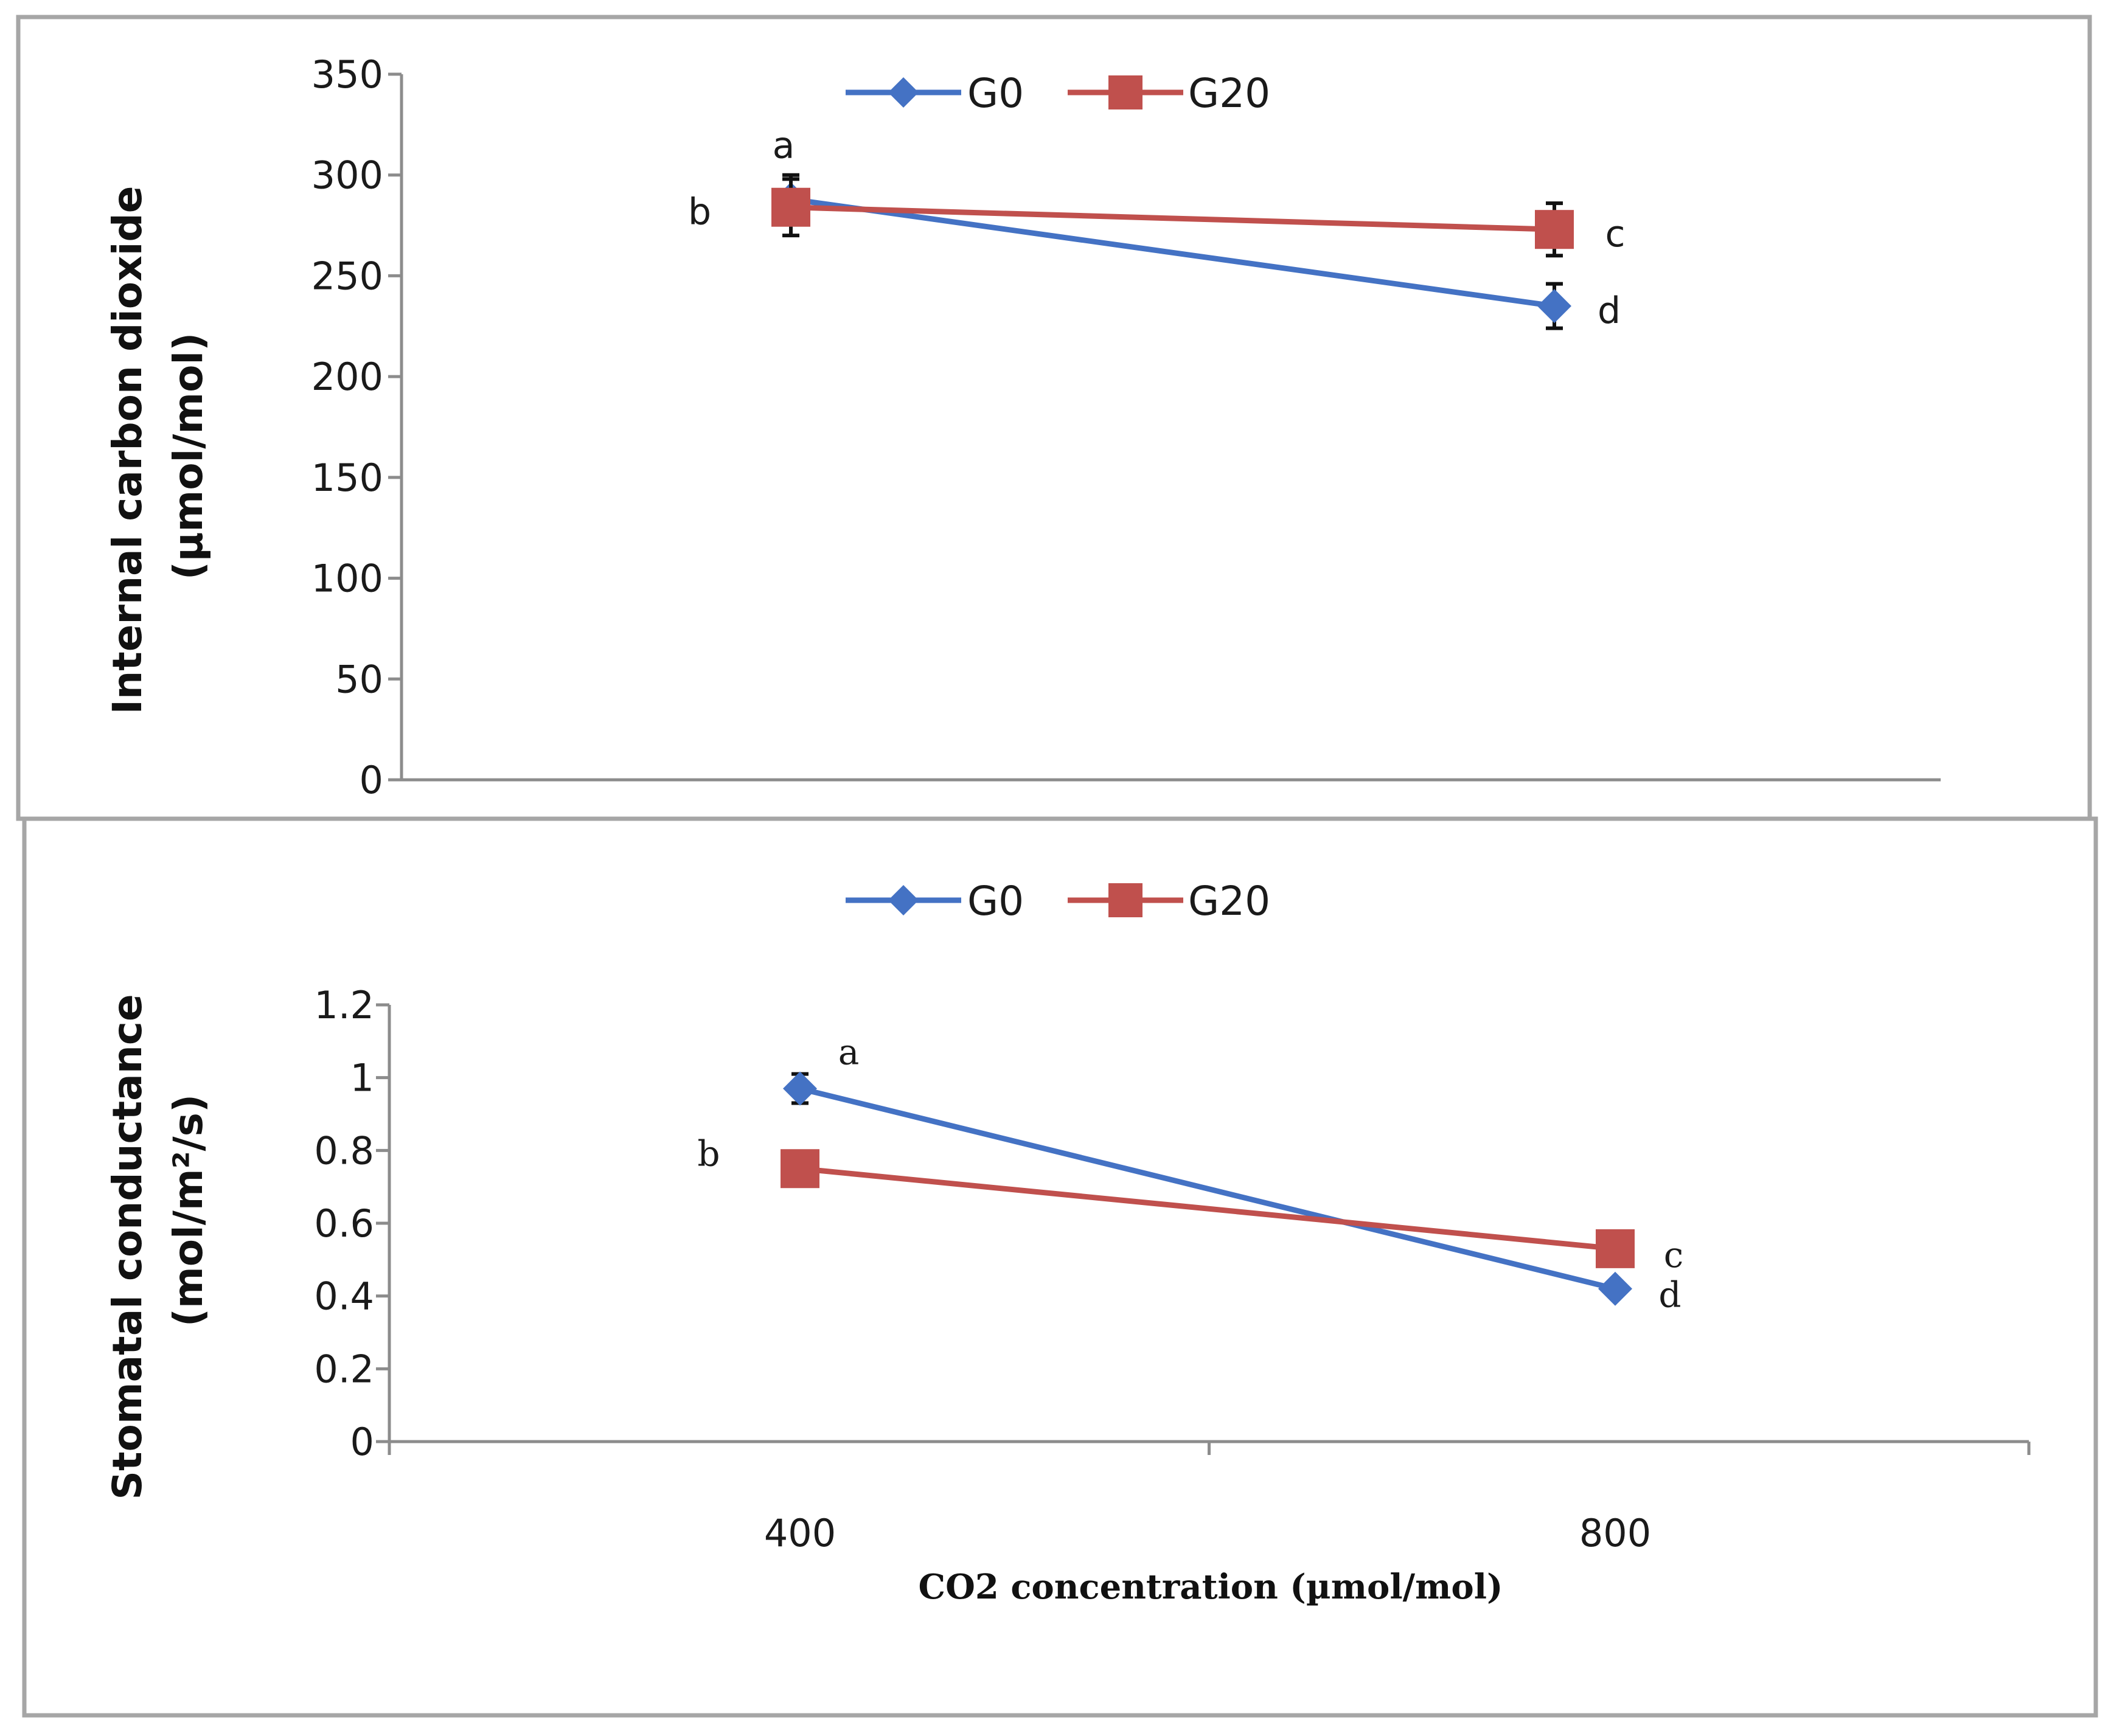 The image size is (2111, 1736). I want to click on bottom-y-axis-title-line1: Stomatal conductance, so click(128, 1246).